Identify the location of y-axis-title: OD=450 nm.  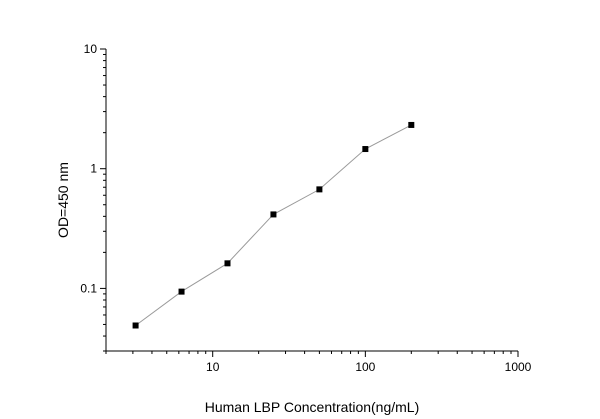
(63, 200).